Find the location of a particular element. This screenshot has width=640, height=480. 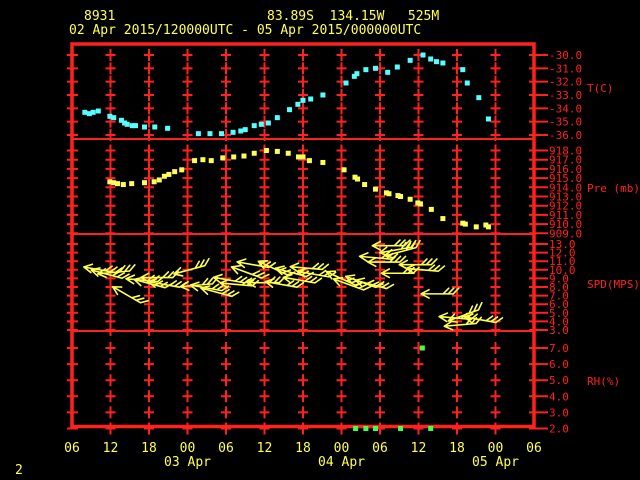

corner-page-number: 2 is located at coordinates (19, 470).